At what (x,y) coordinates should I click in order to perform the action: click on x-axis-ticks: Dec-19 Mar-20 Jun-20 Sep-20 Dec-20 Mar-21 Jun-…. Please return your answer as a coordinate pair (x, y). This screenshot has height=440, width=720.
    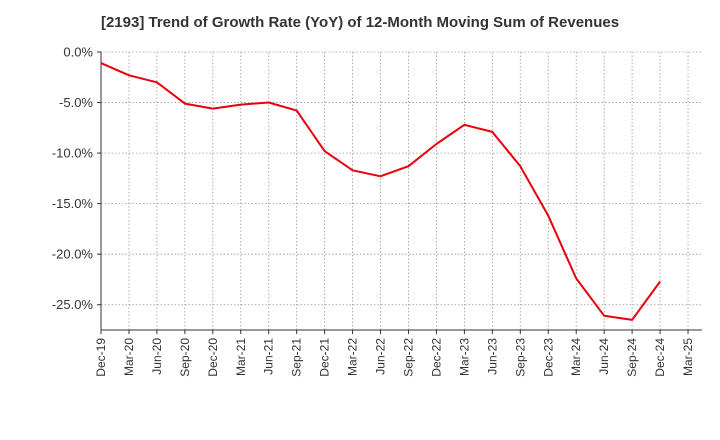
    Looking at the image, I should click on (394, 353).